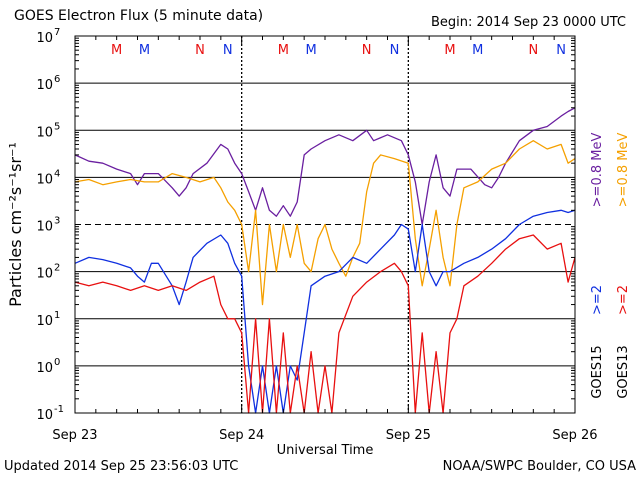  What do you see at coordinates (74, 435) in the screenshot?
I see `x-tick-label: Sep 23` at bounding box center [74, 435].